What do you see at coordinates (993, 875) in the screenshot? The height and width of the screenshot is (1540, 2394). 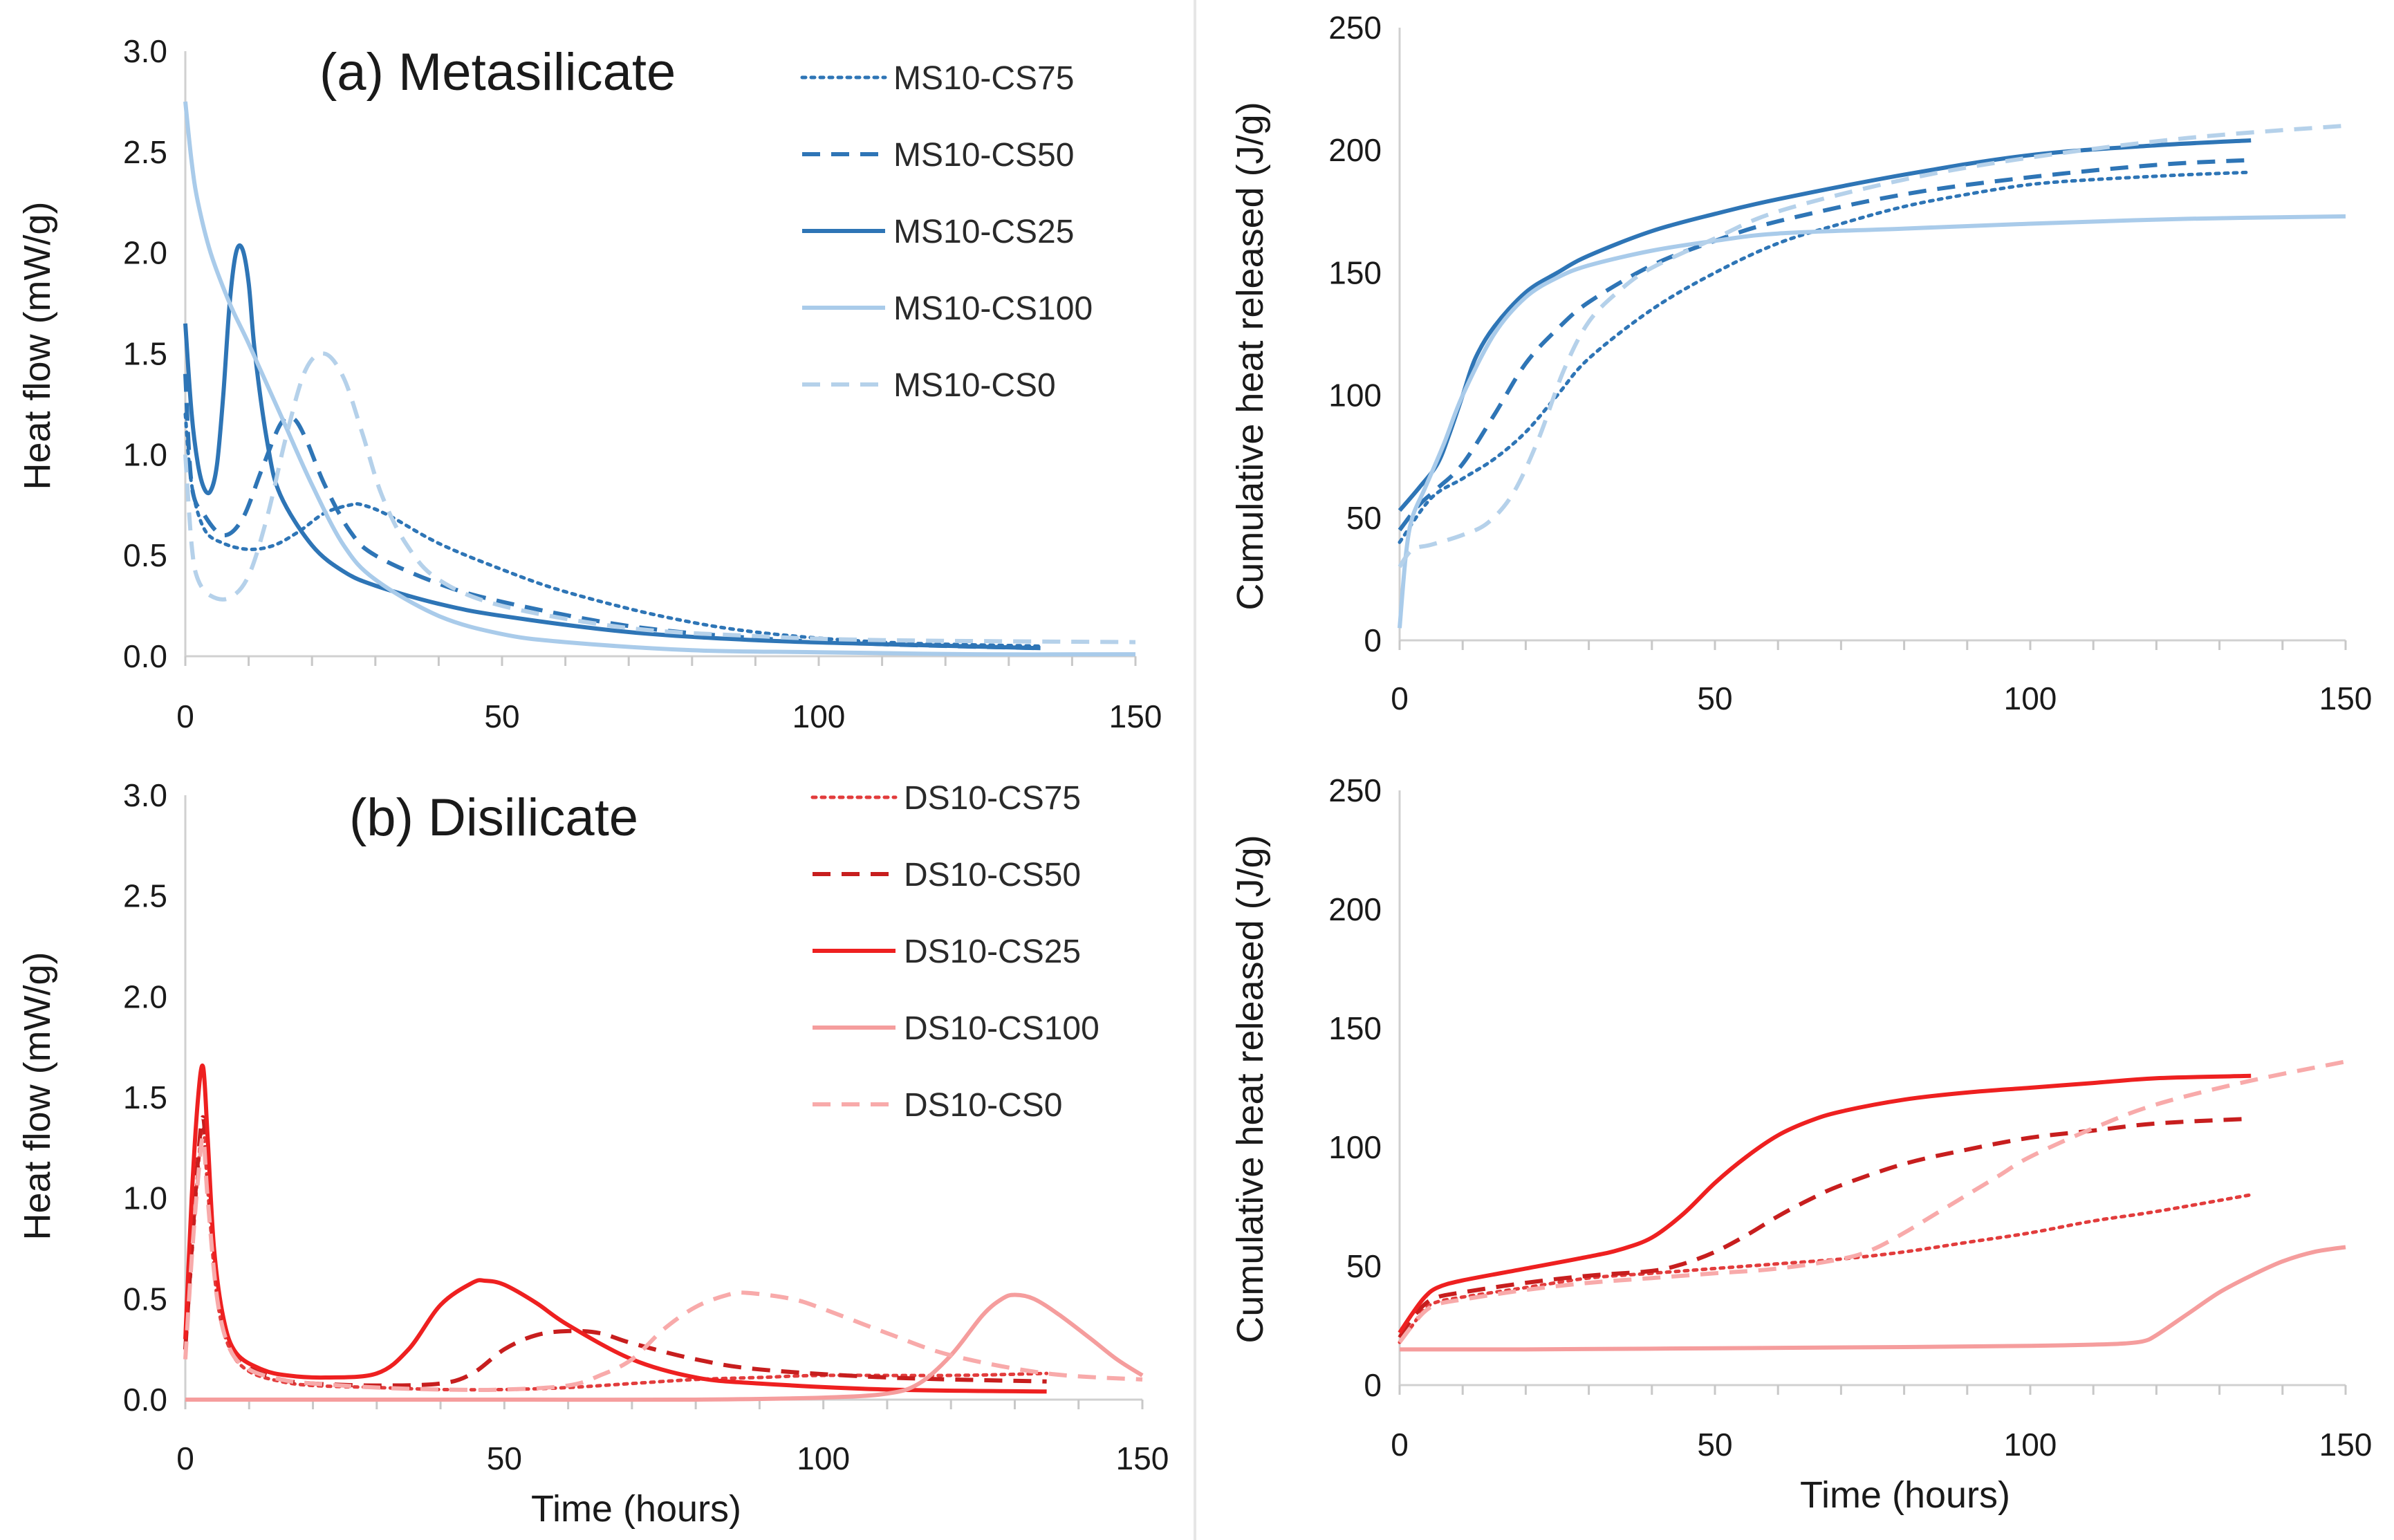 I see `legend-label: DS10-CS50` at bounding box center [993, 875].